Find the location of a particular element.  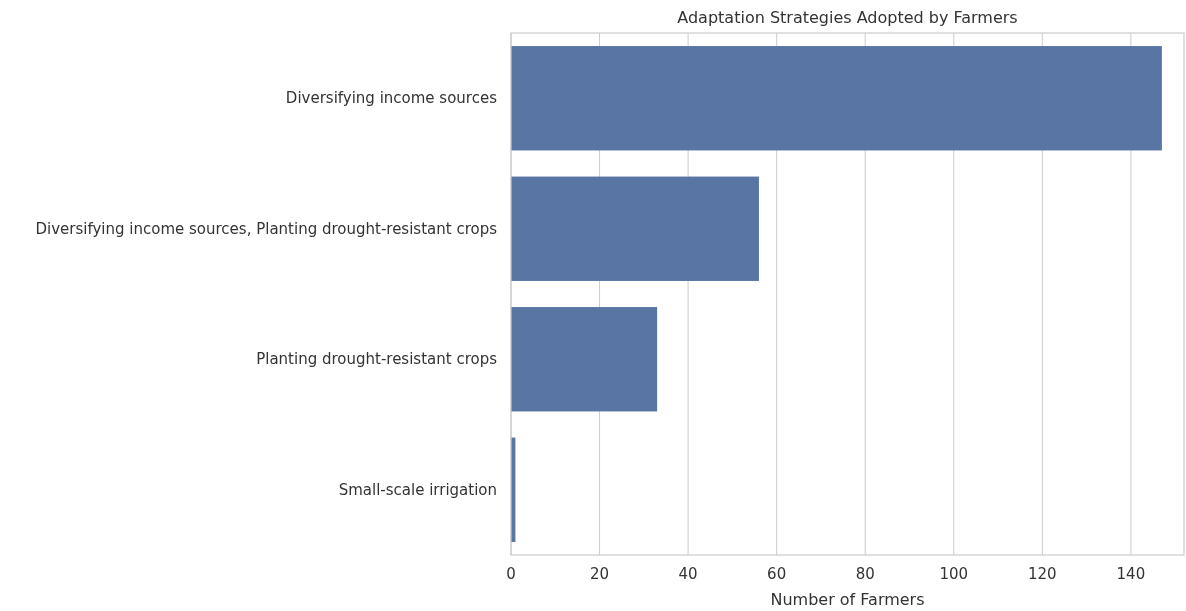

y-tick-label: Planting drought-resistant crops is located at coordinates (377, 359).